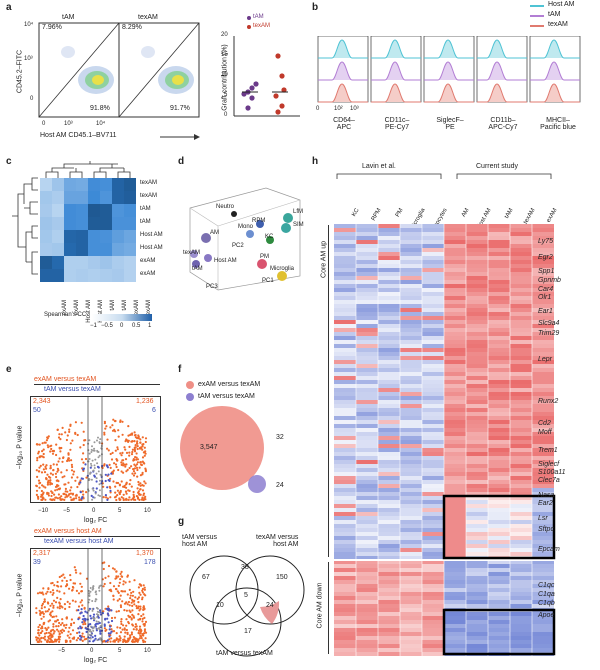 The width and height of the screenshot is (600, 670). I want to click on pca-point-sim, so click(286, 228).